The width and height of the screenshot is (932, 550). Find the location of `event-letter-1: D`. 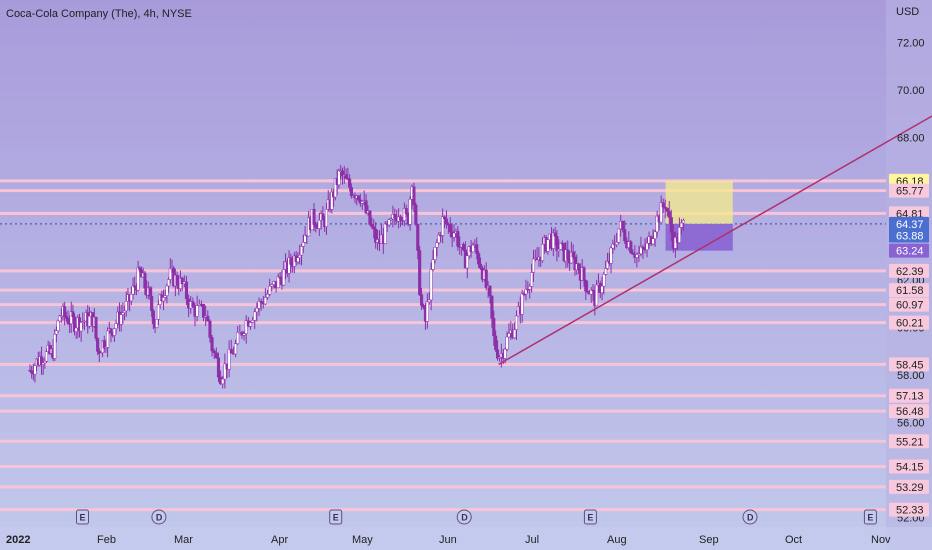

event-letter-1: D is located at coordinates (159, 518).